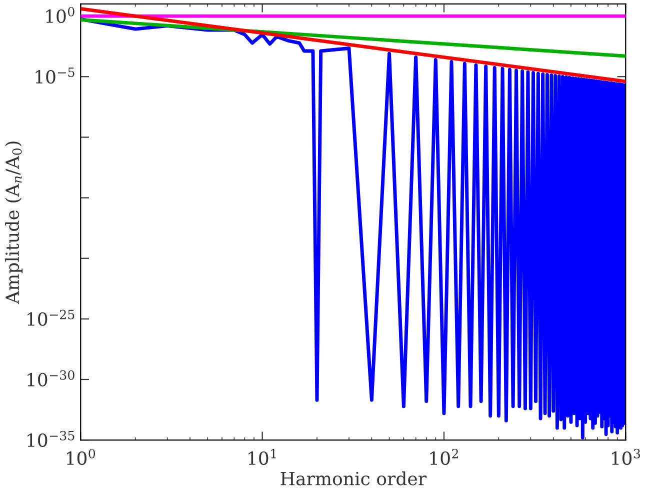  I want to click on x-tick-label: 10$^{3}$, so click(626, 457).